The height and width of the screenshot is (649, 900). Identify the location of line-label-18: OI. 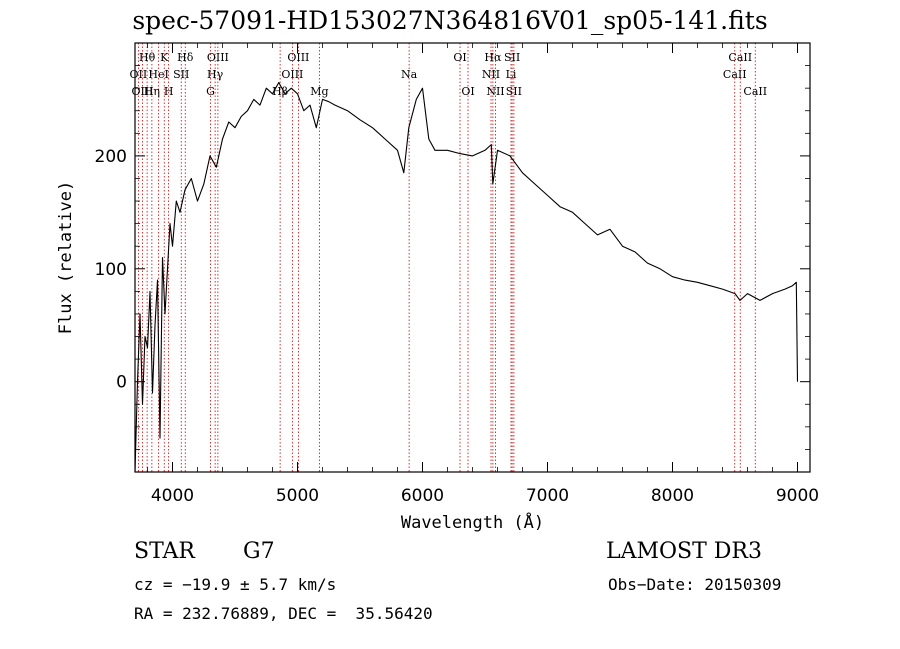
(467, 91).